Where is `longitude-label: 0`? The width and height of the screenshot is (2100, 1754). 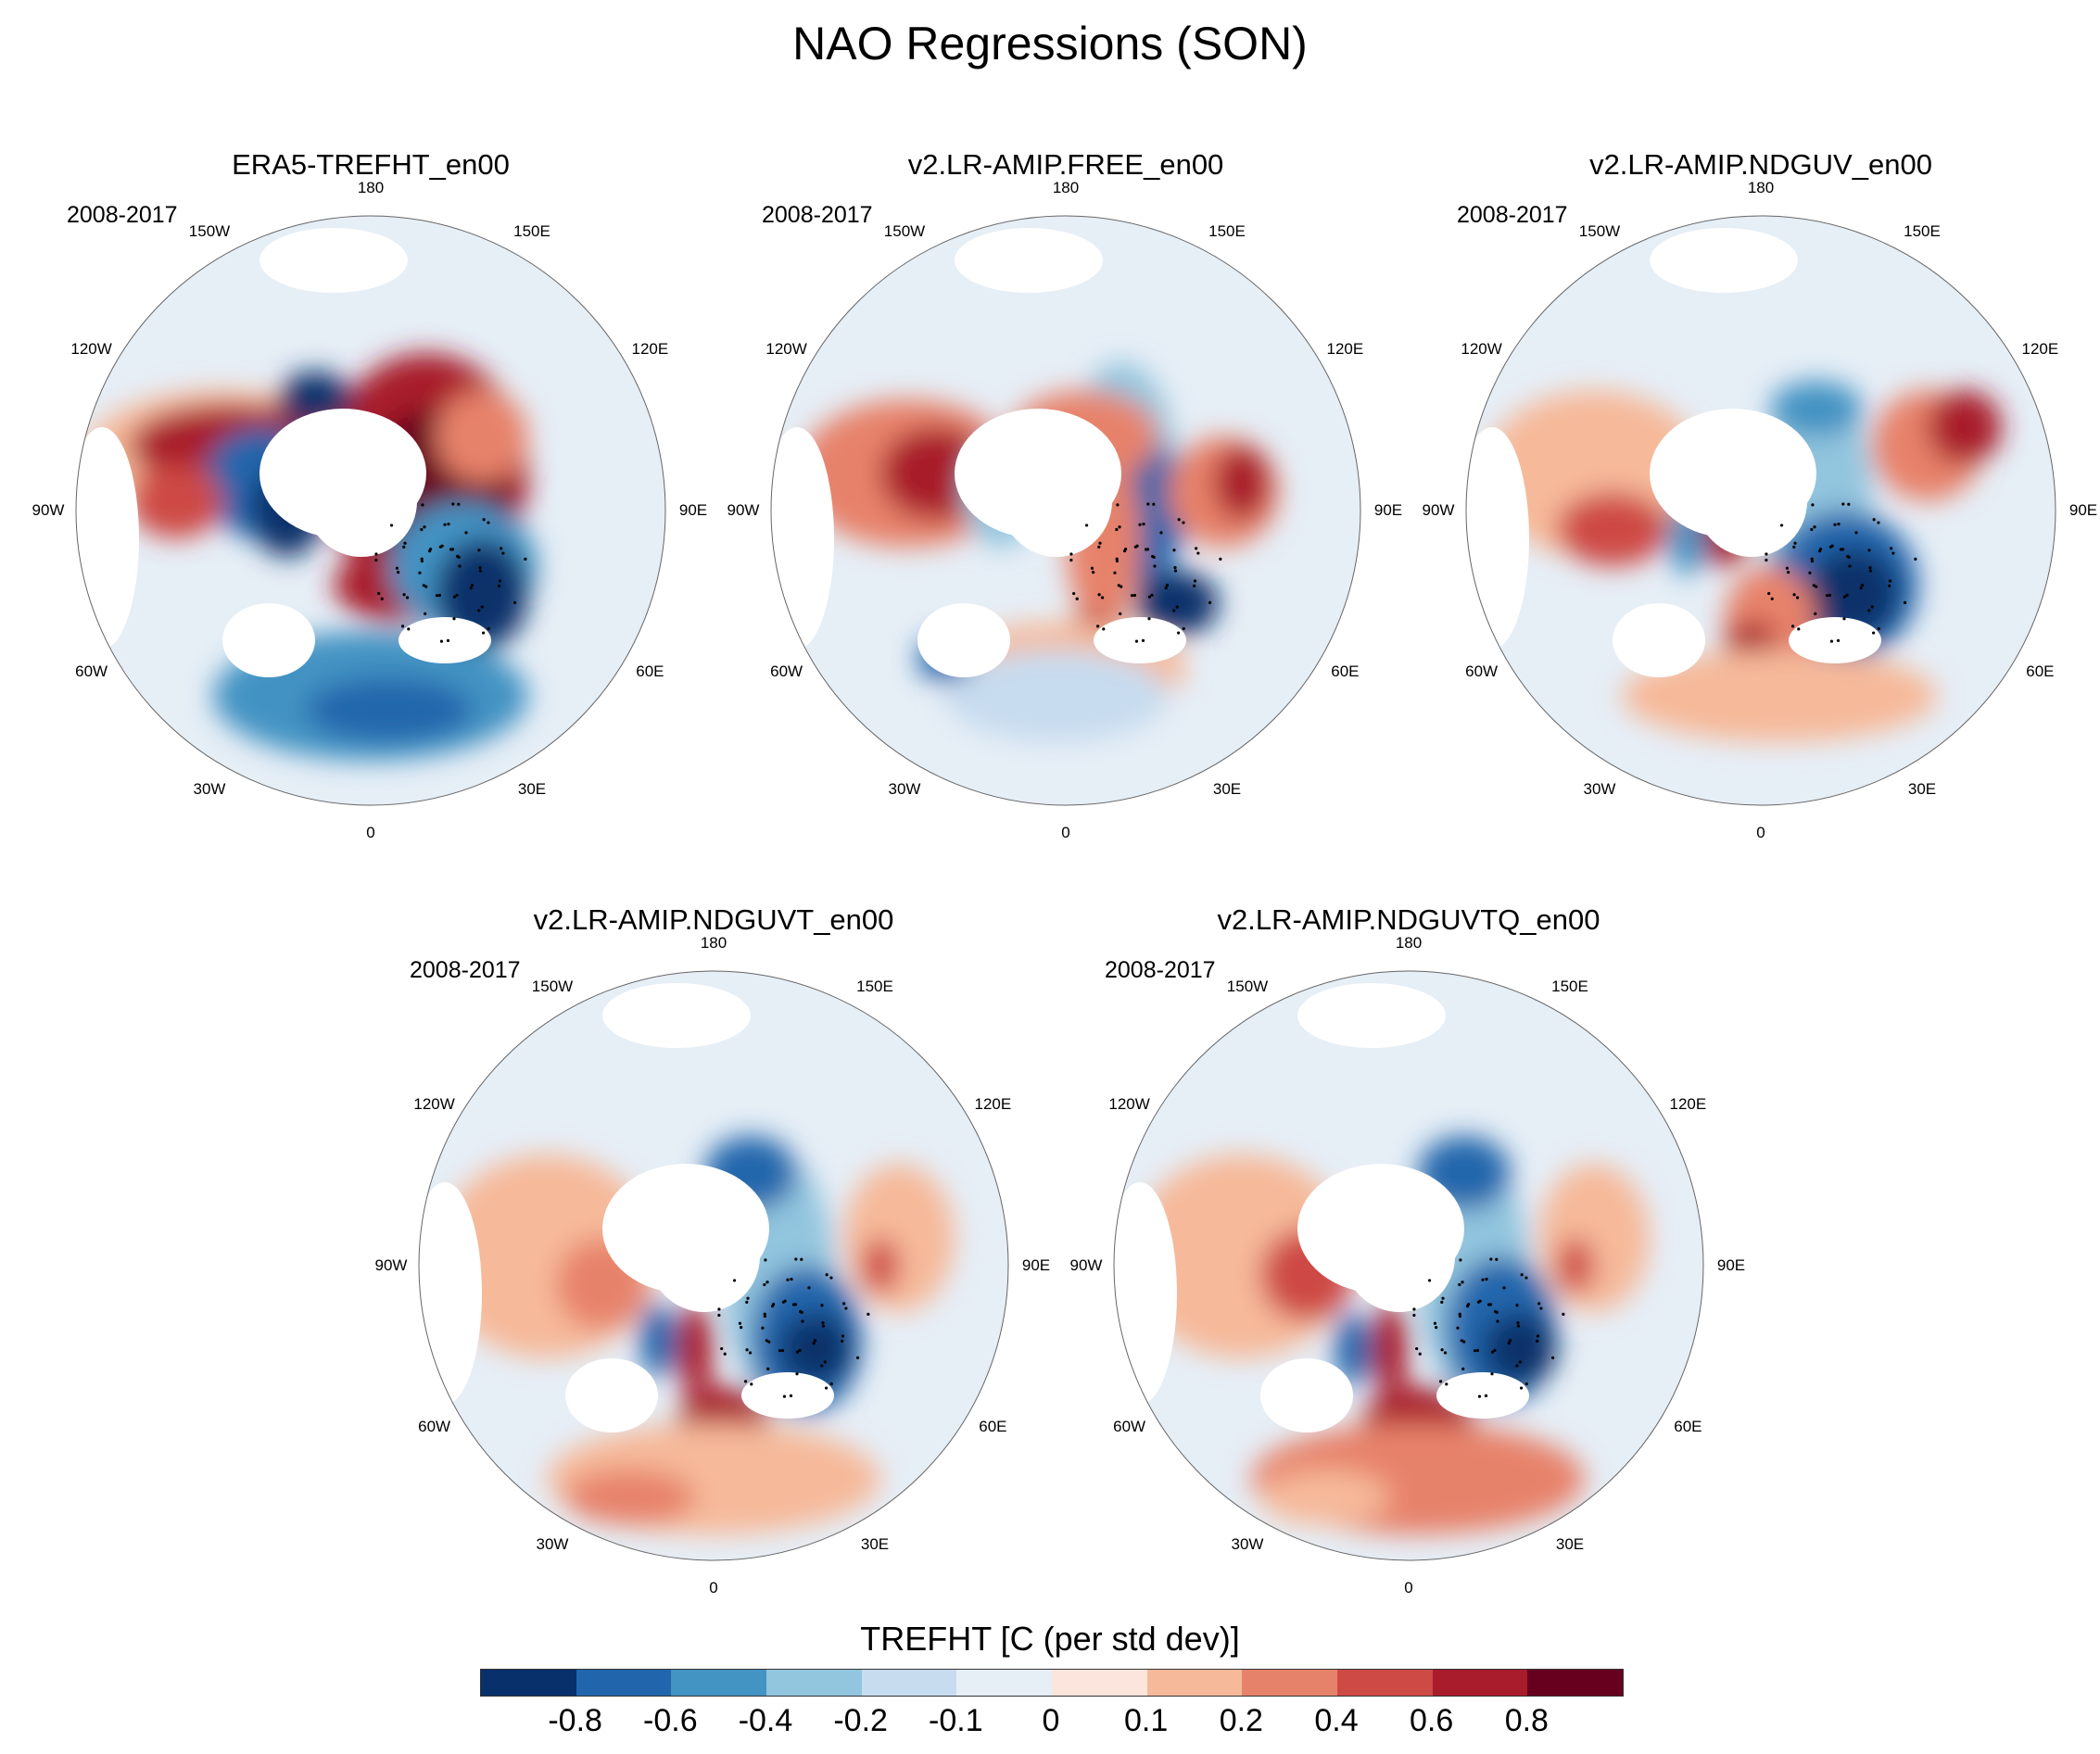
longitude-label: 0 is located at coordinates (1760, 832).